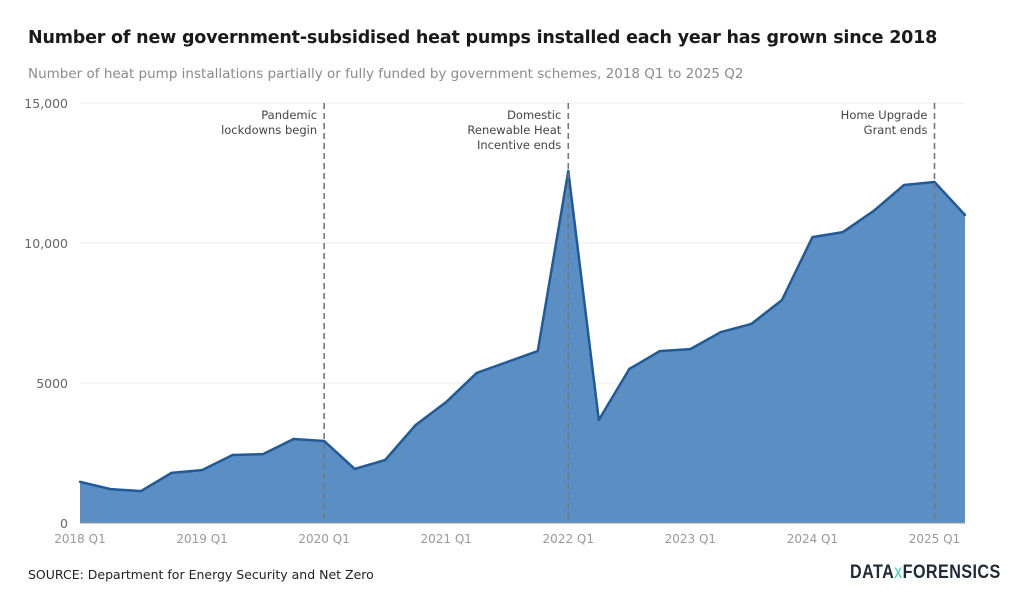 Image resolution: width=1020 pixels, height=615 pixels. Describe the element at coordinates (925, 572) in the screenshot. I see `data-forensics-logo: DATAxFORENSICS` at that location.